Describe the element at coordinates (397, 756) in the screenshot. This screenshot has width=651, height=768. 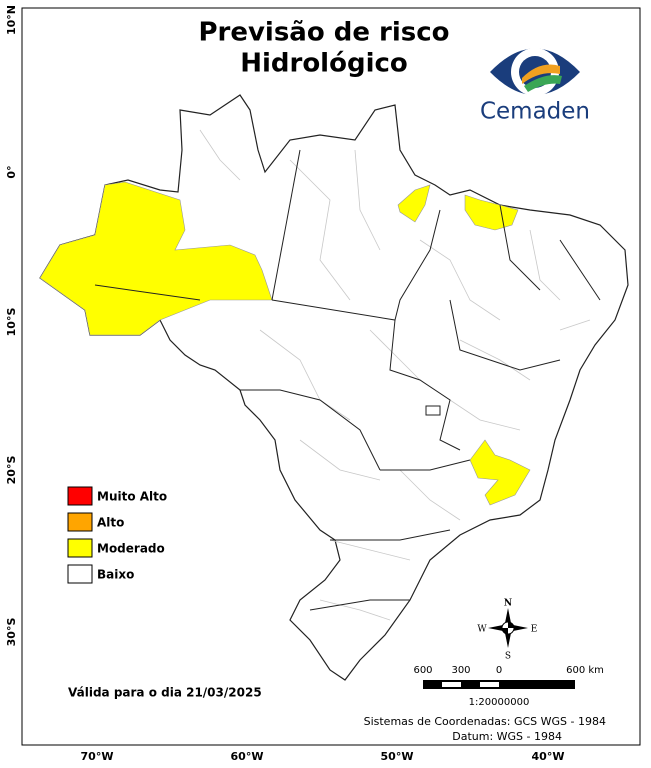
I see `longitude-label: 50°W` at that location.